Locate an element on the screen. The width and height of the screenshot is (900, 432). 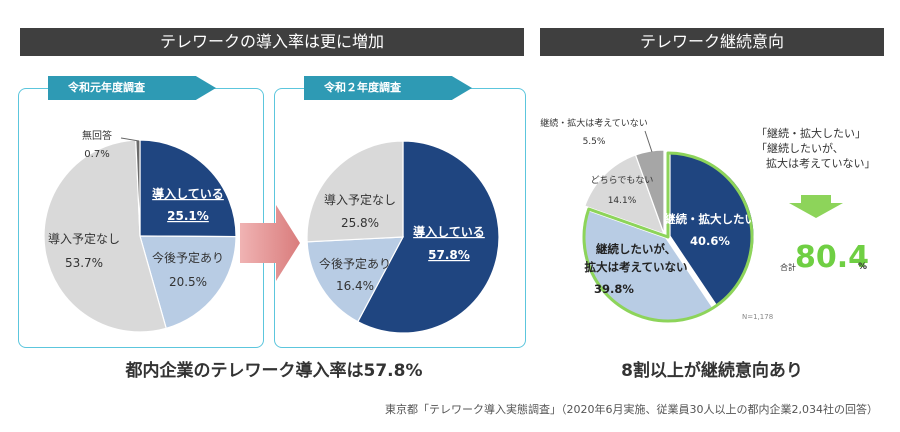
highlight-outline is located at coordinates (668, 237).